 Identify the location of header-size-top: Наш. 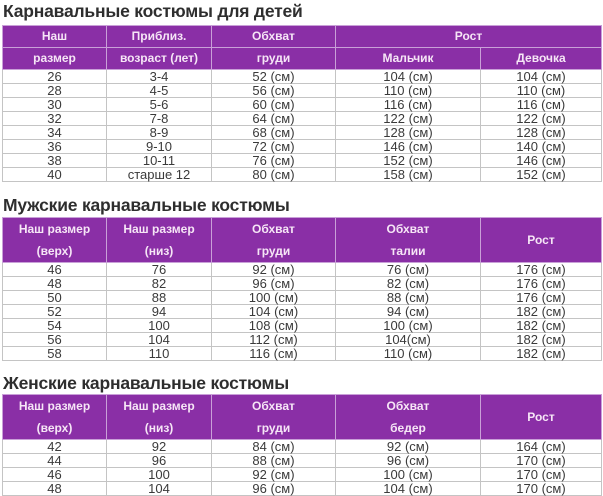
(54, 36).